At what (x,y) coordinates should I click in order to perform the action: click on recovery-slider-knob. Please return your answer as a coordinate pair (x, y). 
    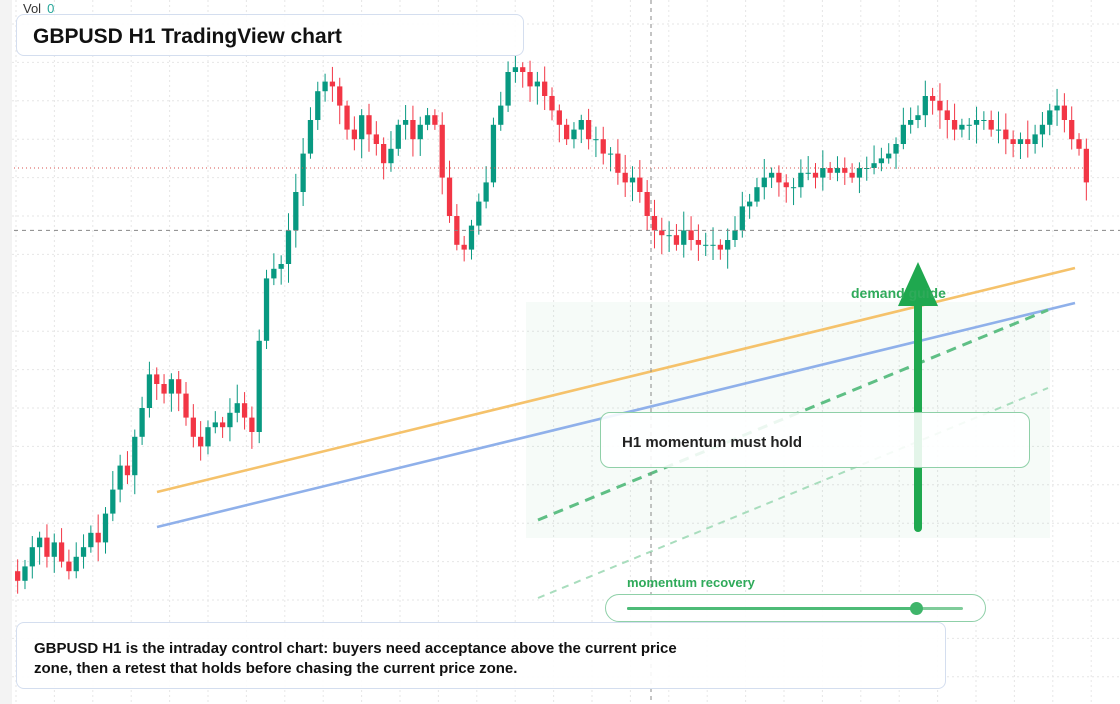
    Looking at the image, I should click on (916, 608).